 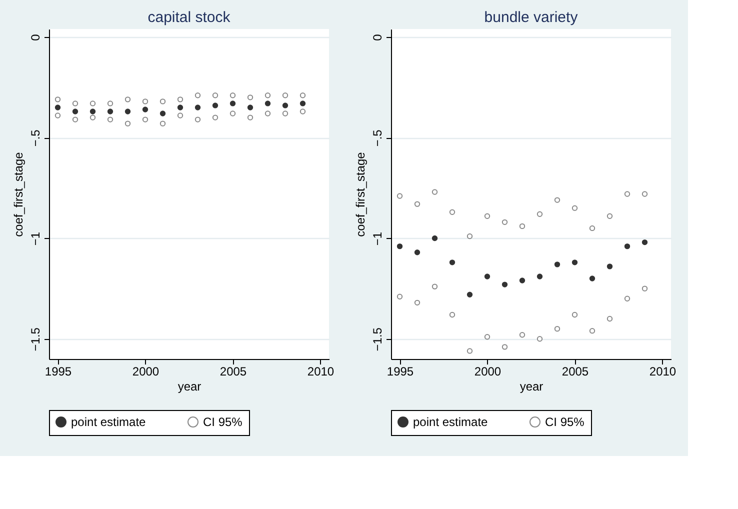 What do you see at coordinates (531, 17) in the screenshot?
I see `chart-title: bundle variety` at bounding box center [531, 17].